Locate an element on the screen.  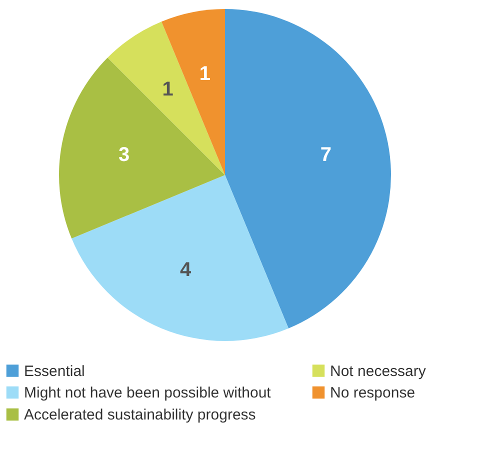
legend-label: Might not have been possible without is located at coordinates (148, 393).